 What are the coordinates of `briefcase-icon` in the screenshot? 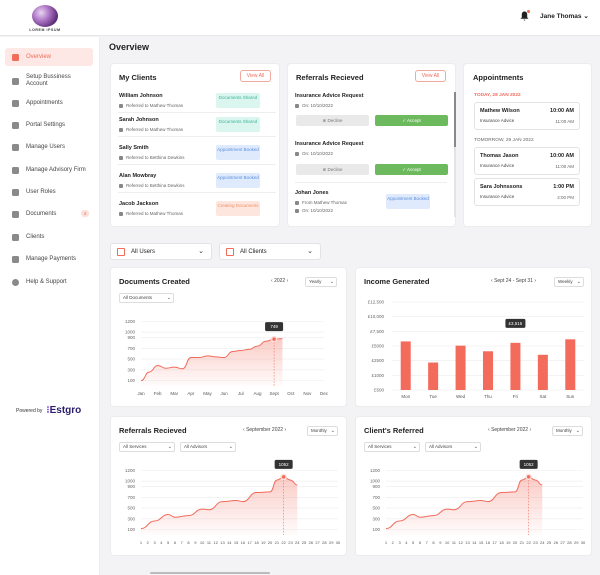 It's located at (15, 81).